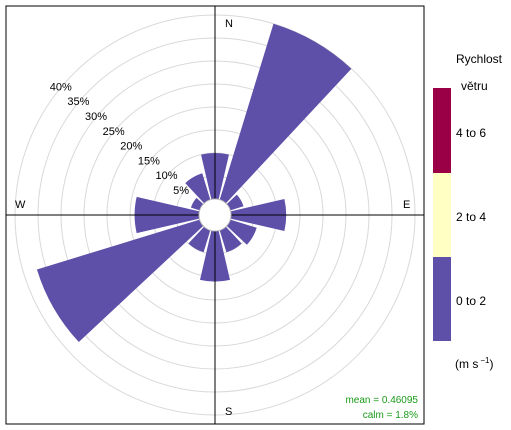 The width and height of the screenshot is (511, 430). Describe the element at coordinates (230, 239) in the screenshot. I see `wind-bar-150deg` at that location.